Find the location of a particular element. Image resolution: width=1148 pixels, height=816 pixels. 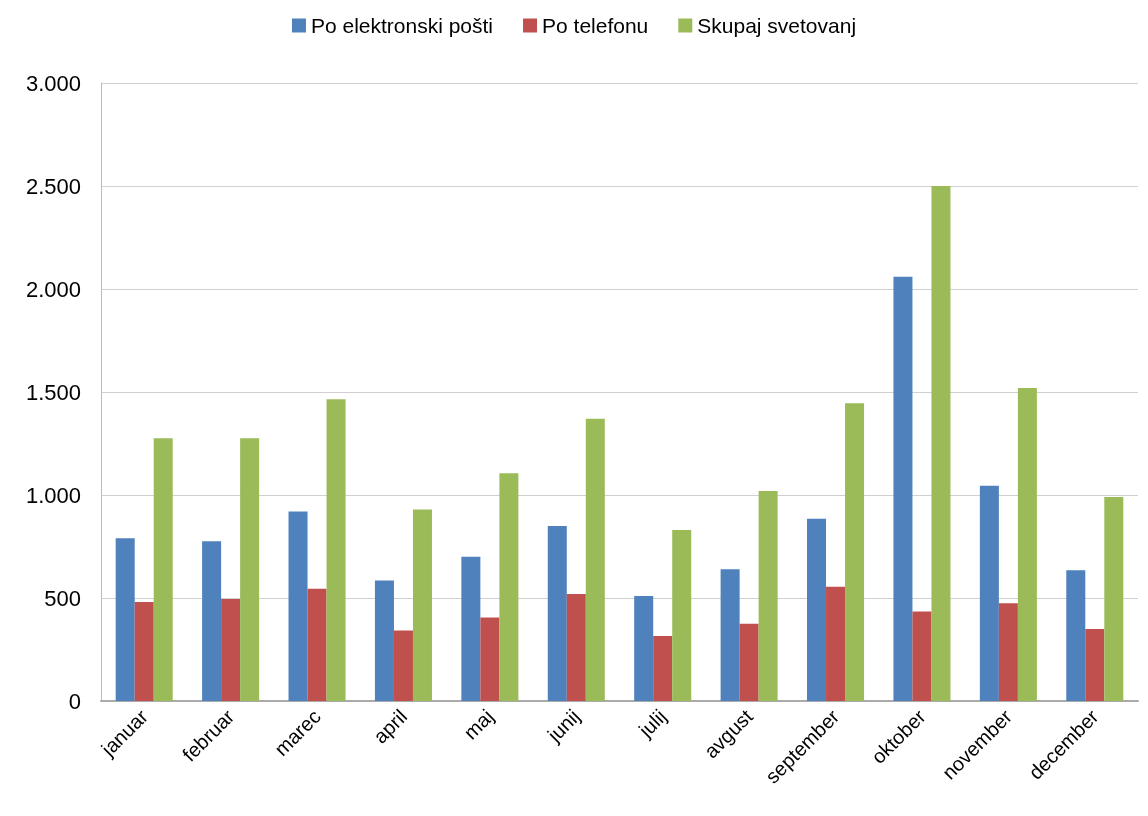

y-tick-label: 500 is located at coordinates (62, 598).